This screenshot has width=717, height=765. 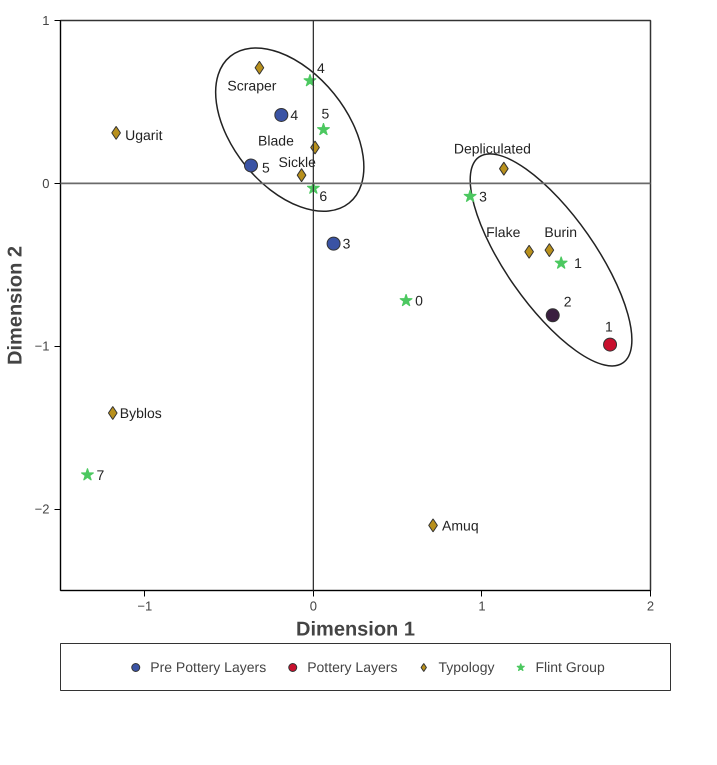 What do you see at coordinates (568, 301) in the screenshot?
I see `annotation: 2` at bounding box center [568, 301].